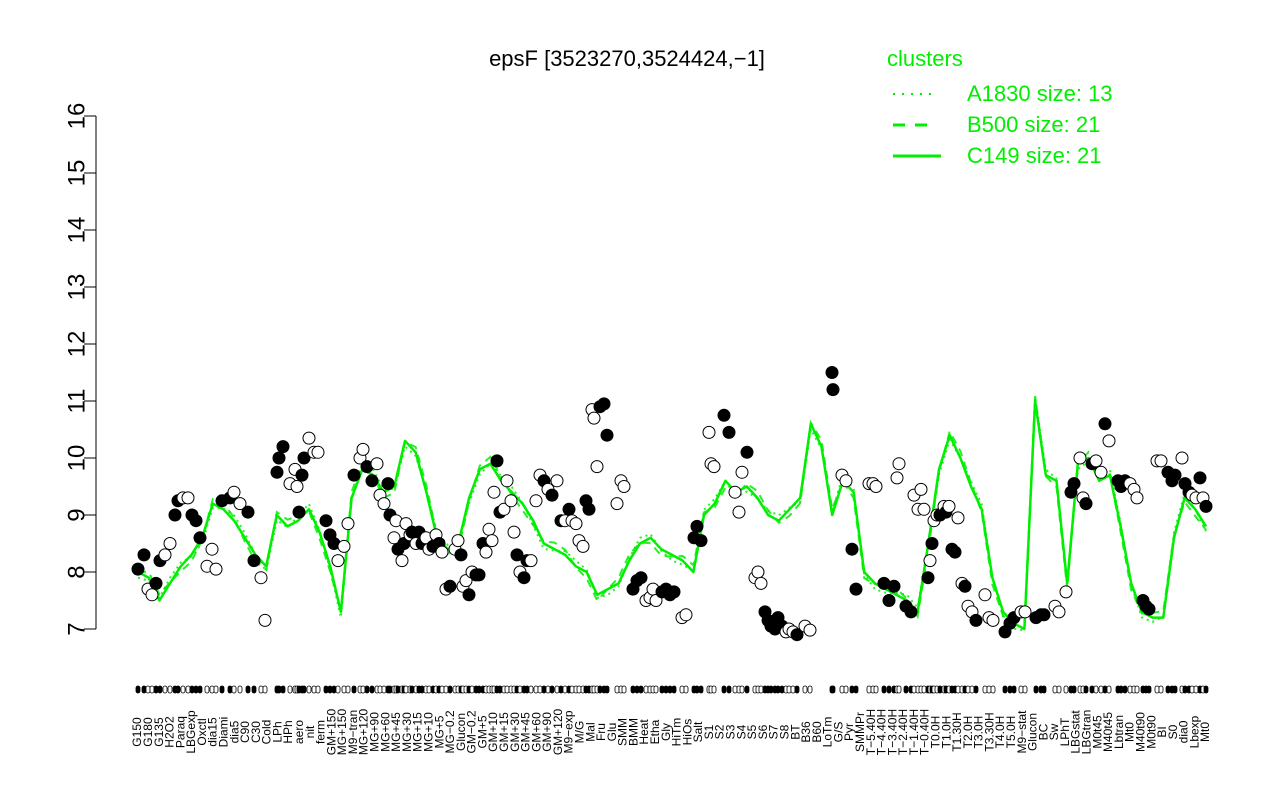 The image size is (1280, 800). What do you see at coordinates (763, 731) in the screenshot?
I see `x-tick-label: S6` at bounding box center [763, 731].